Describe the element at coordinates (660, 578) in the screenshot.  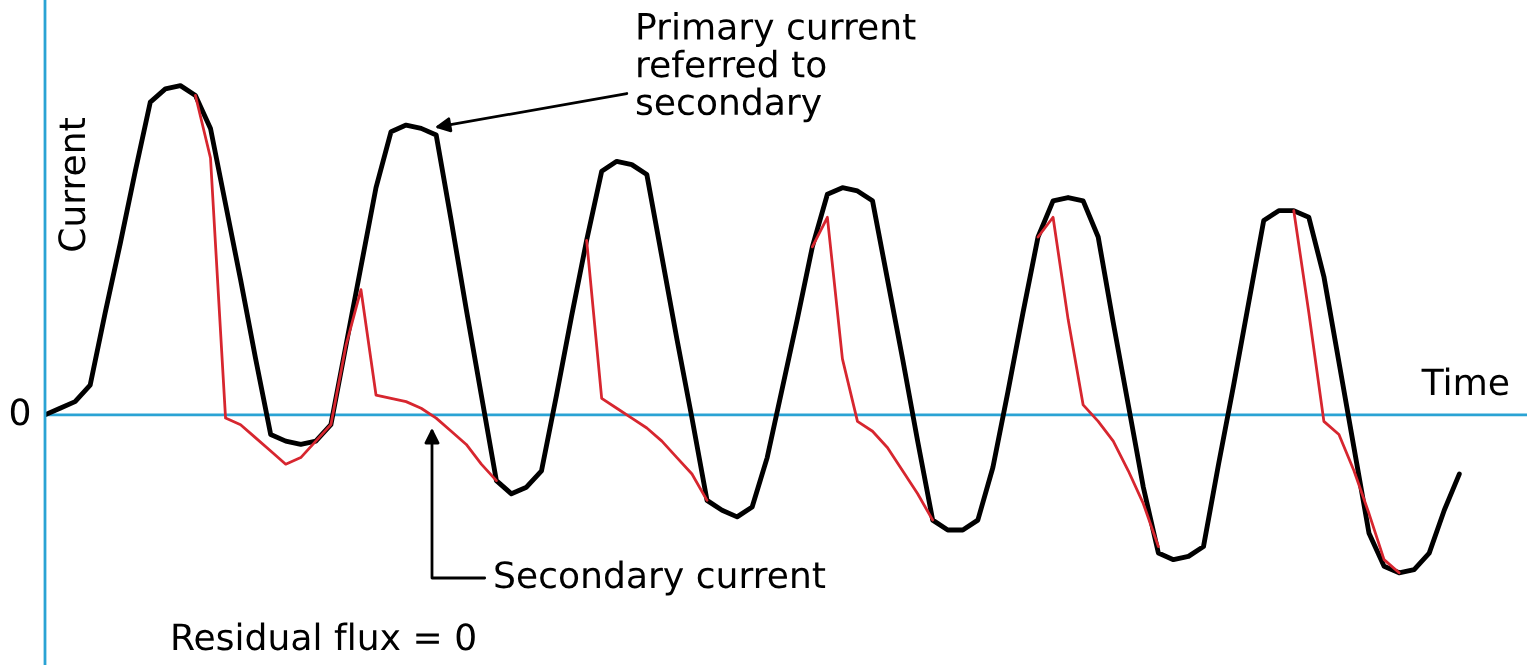
I see `annotation: Secondary current` at that location.